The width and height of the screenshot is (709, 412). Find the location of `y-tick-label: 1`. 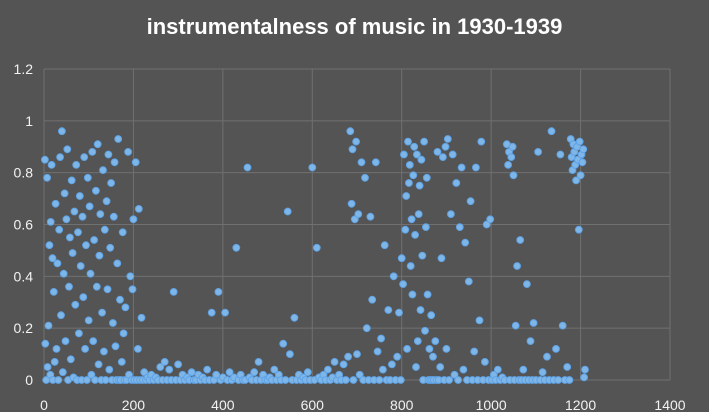

y-tick-label: 1 is located at coordinates (29, 121).